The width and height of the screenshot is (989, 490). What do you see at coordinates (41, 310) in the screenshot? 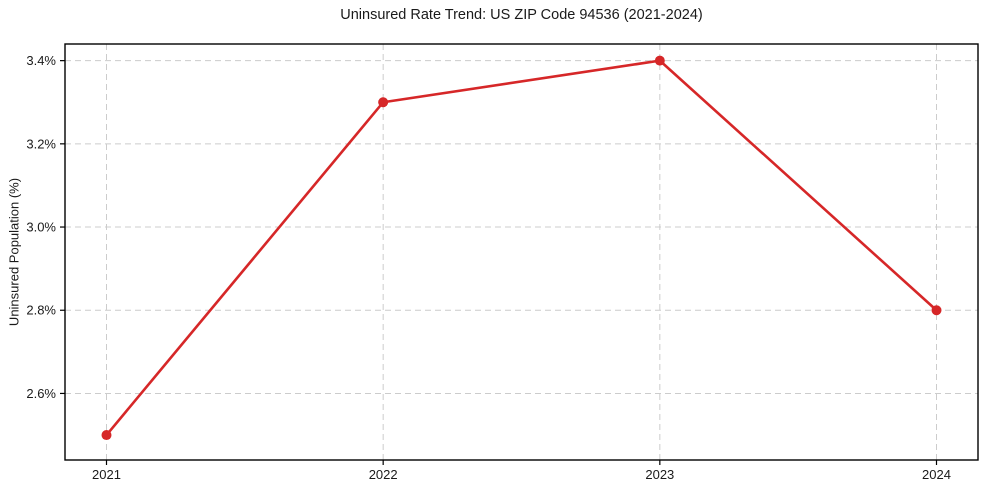
I see `y-tick-label: 2.8%` at bounding box center [41, 310].